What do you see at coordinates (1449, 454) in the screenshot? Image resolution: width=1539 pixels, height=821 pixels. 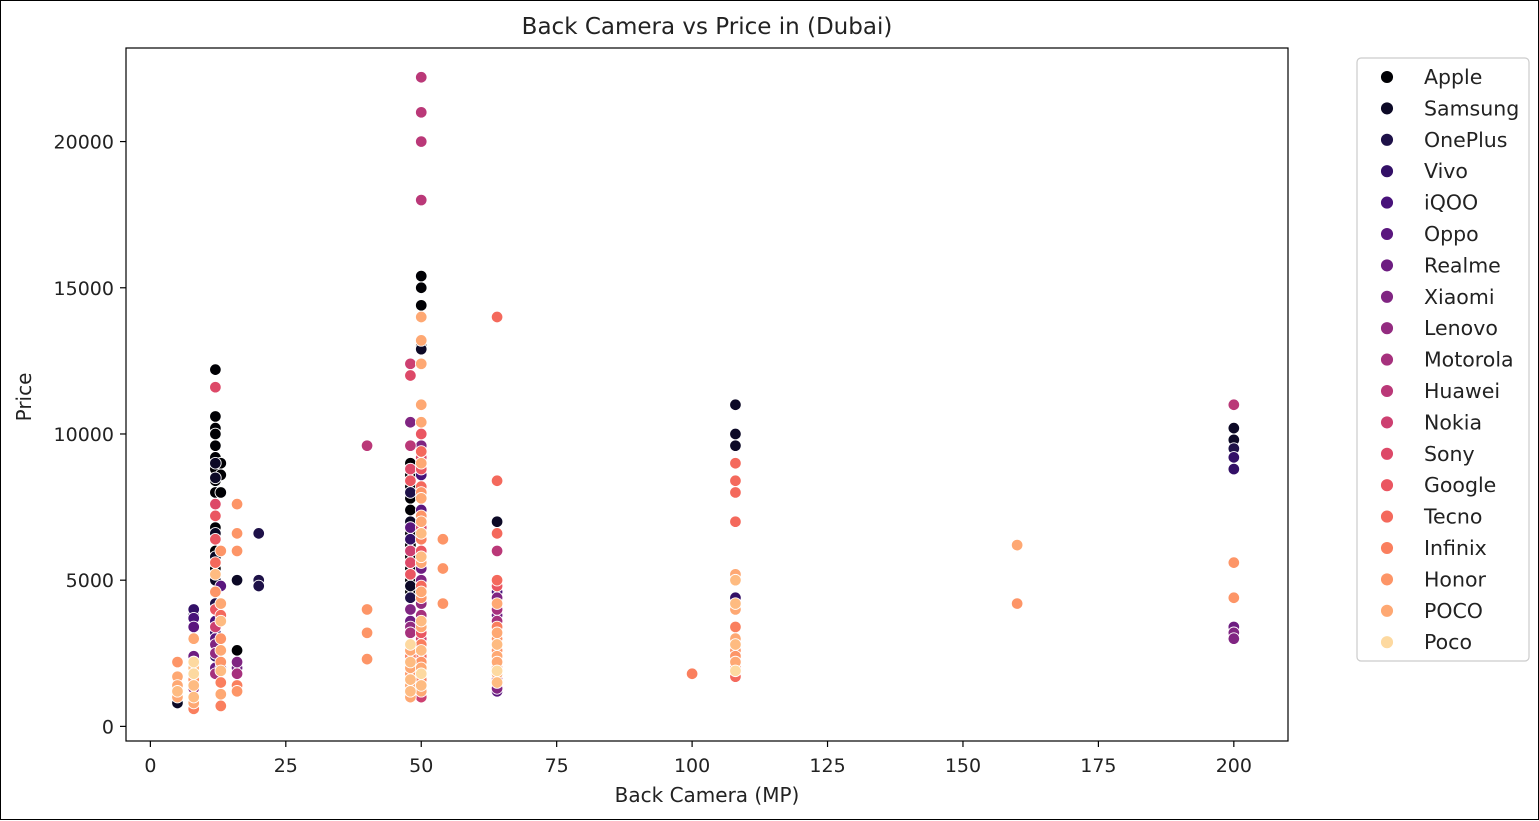 I see `legend-label: Sony` at bounding box center [1449, 454].